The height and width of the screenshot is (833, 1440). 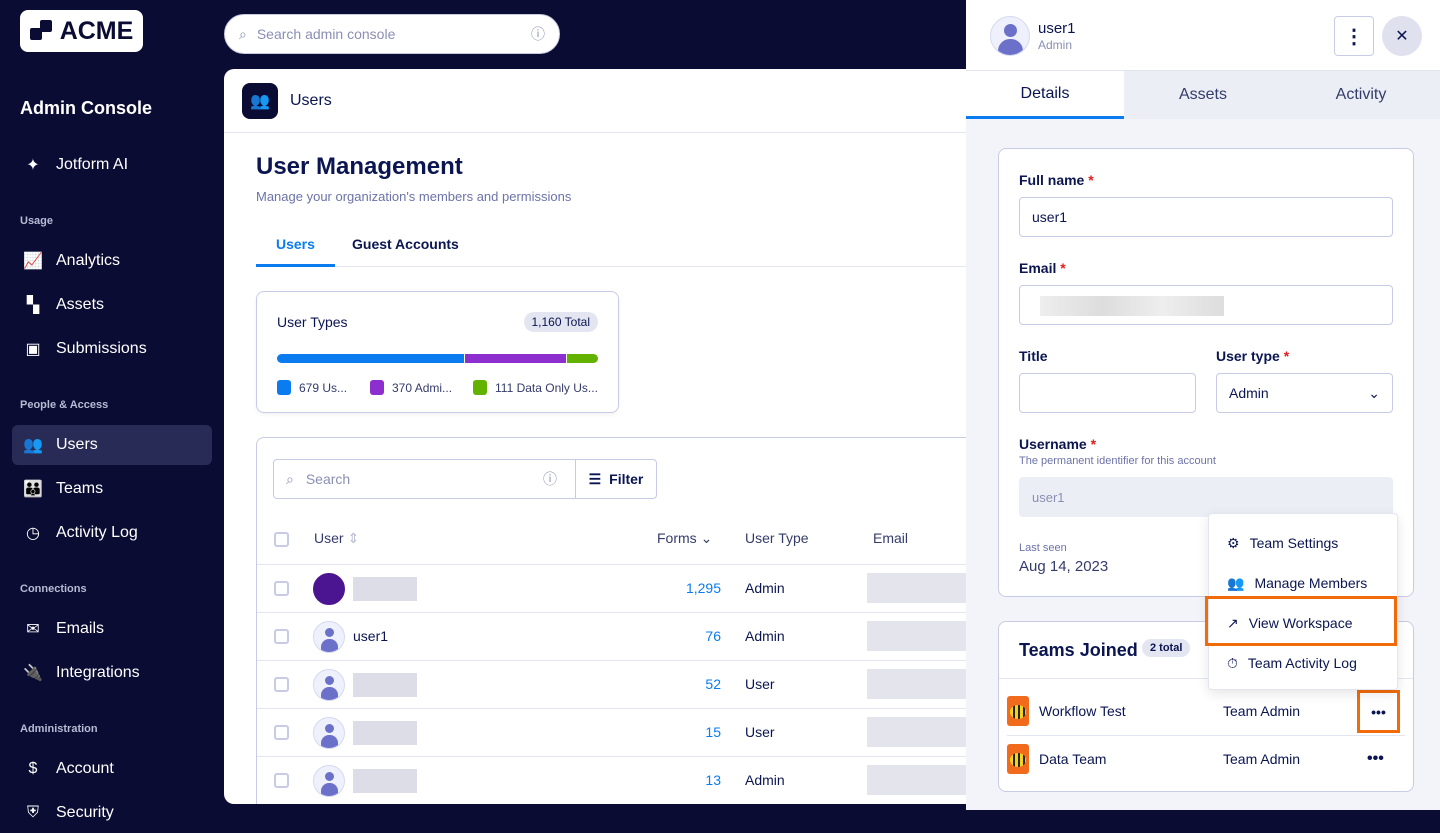 I want to click on table-row: user1 76 Admin, so click(x=611, y=636).